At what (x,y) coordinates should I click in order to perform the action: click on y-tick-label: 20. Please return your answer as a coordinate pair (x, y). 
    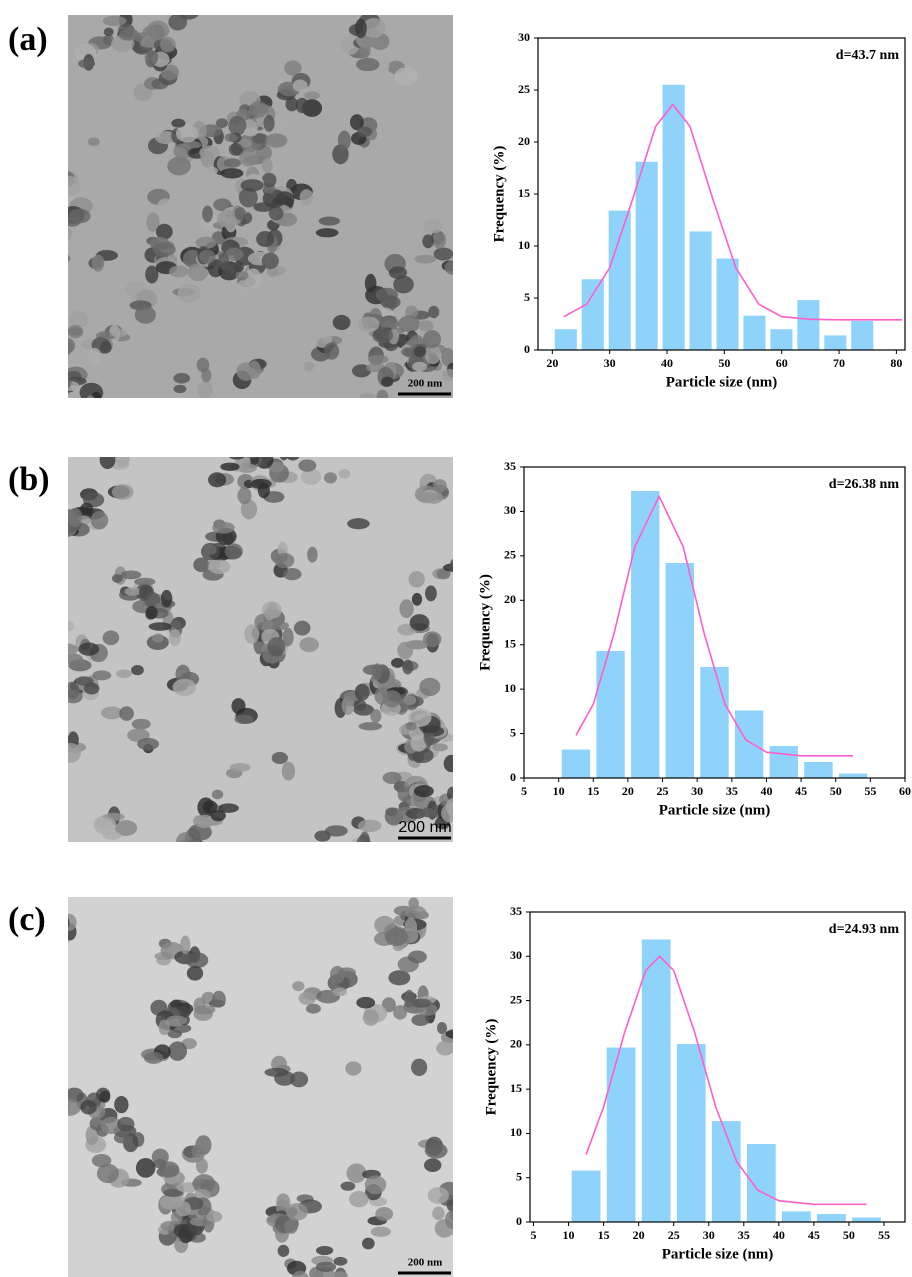
    Looking at the image, I should click on (516, 1044).